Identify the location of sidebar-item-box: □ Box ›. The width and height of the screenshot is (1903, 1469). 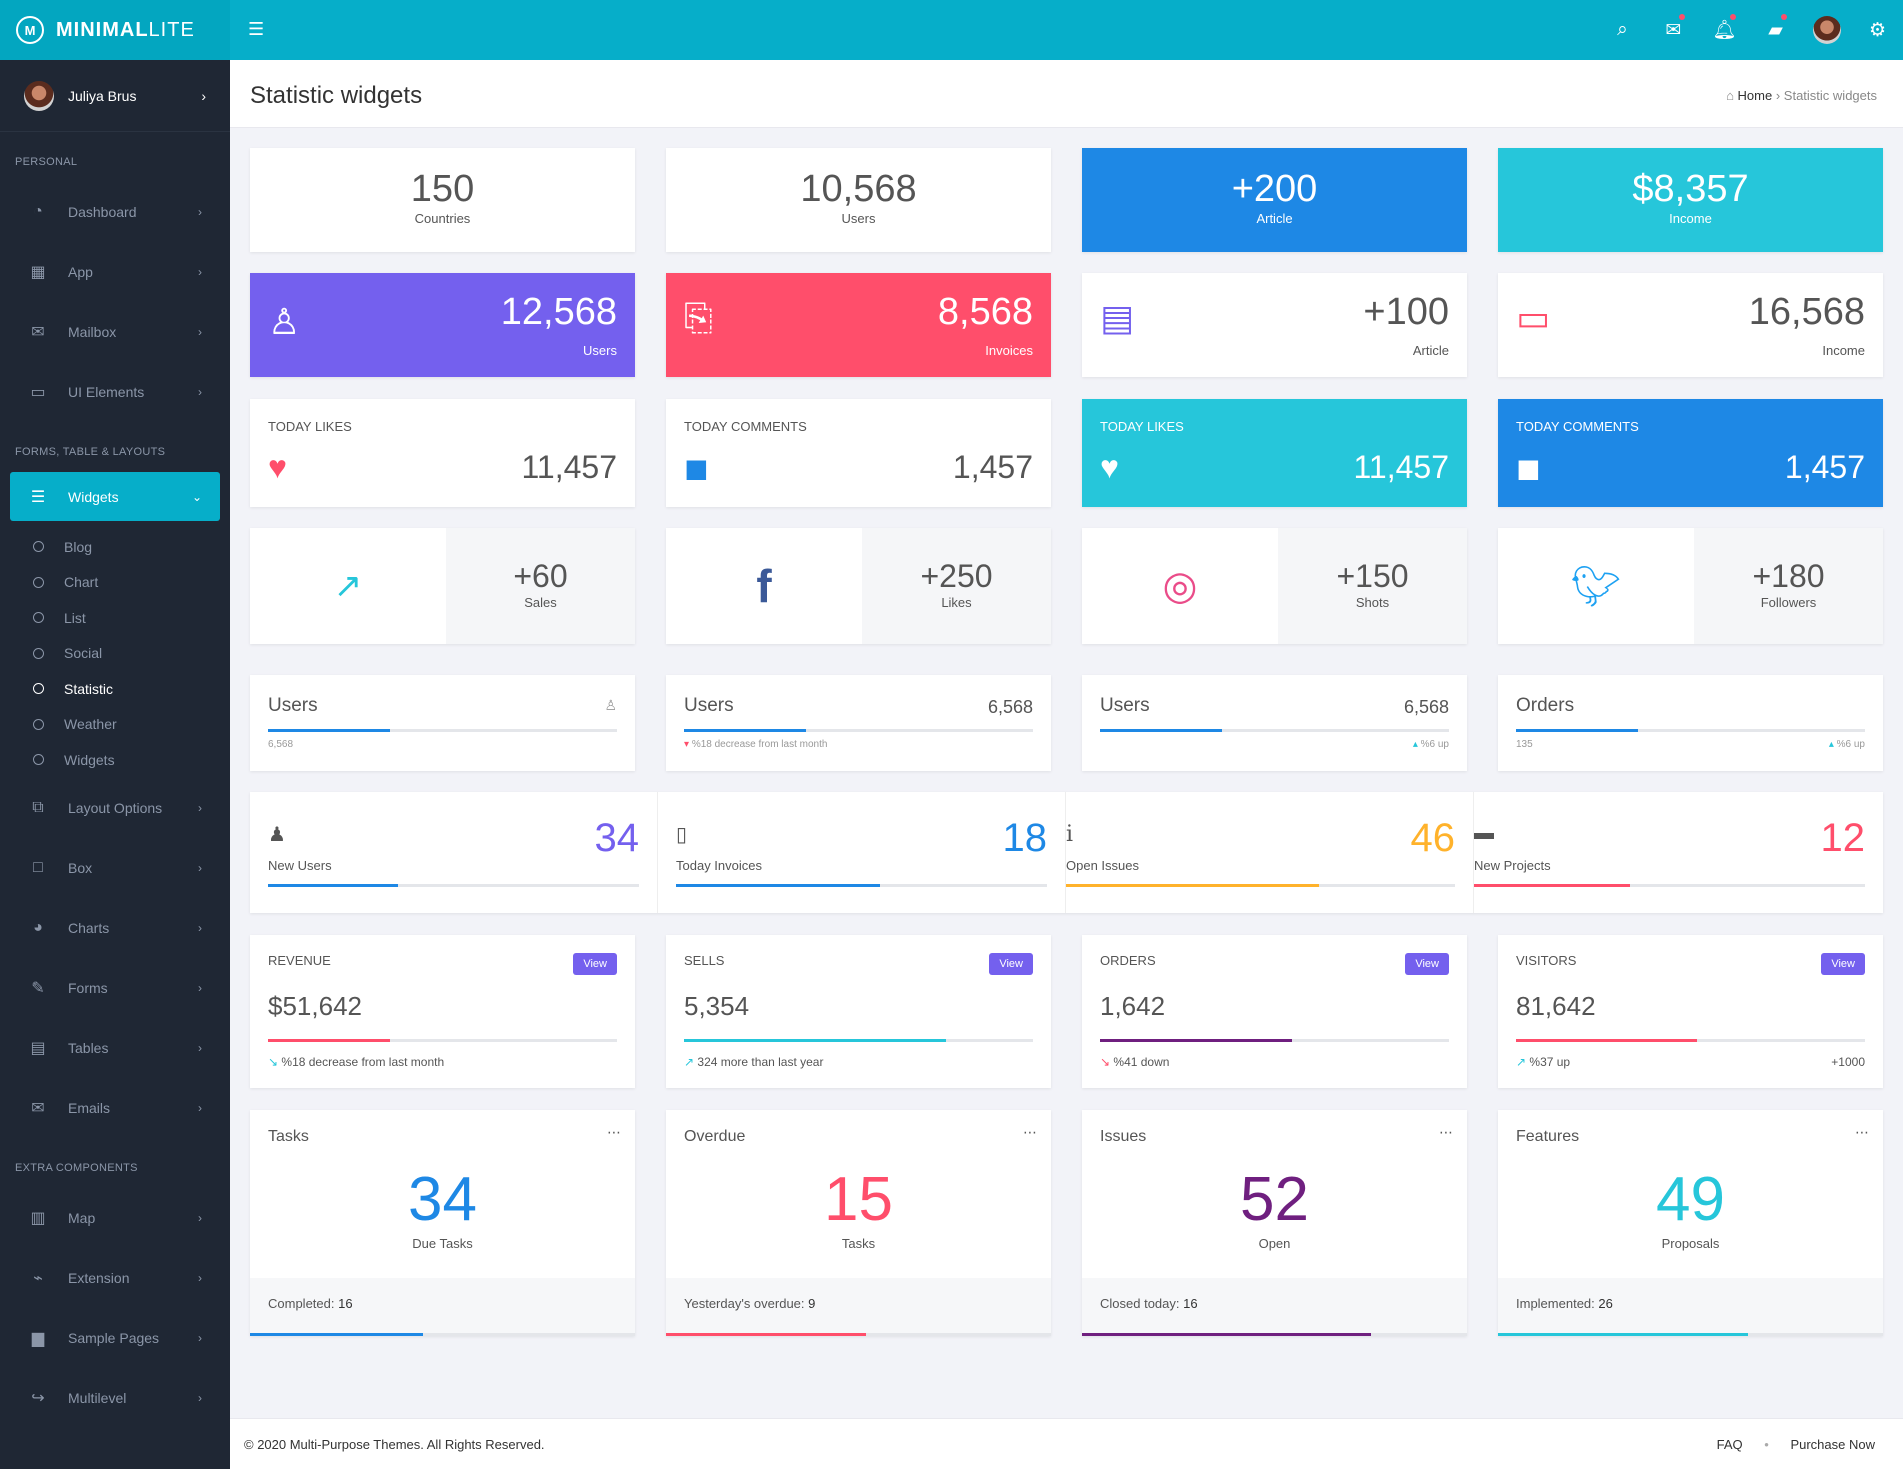
(115, 868).